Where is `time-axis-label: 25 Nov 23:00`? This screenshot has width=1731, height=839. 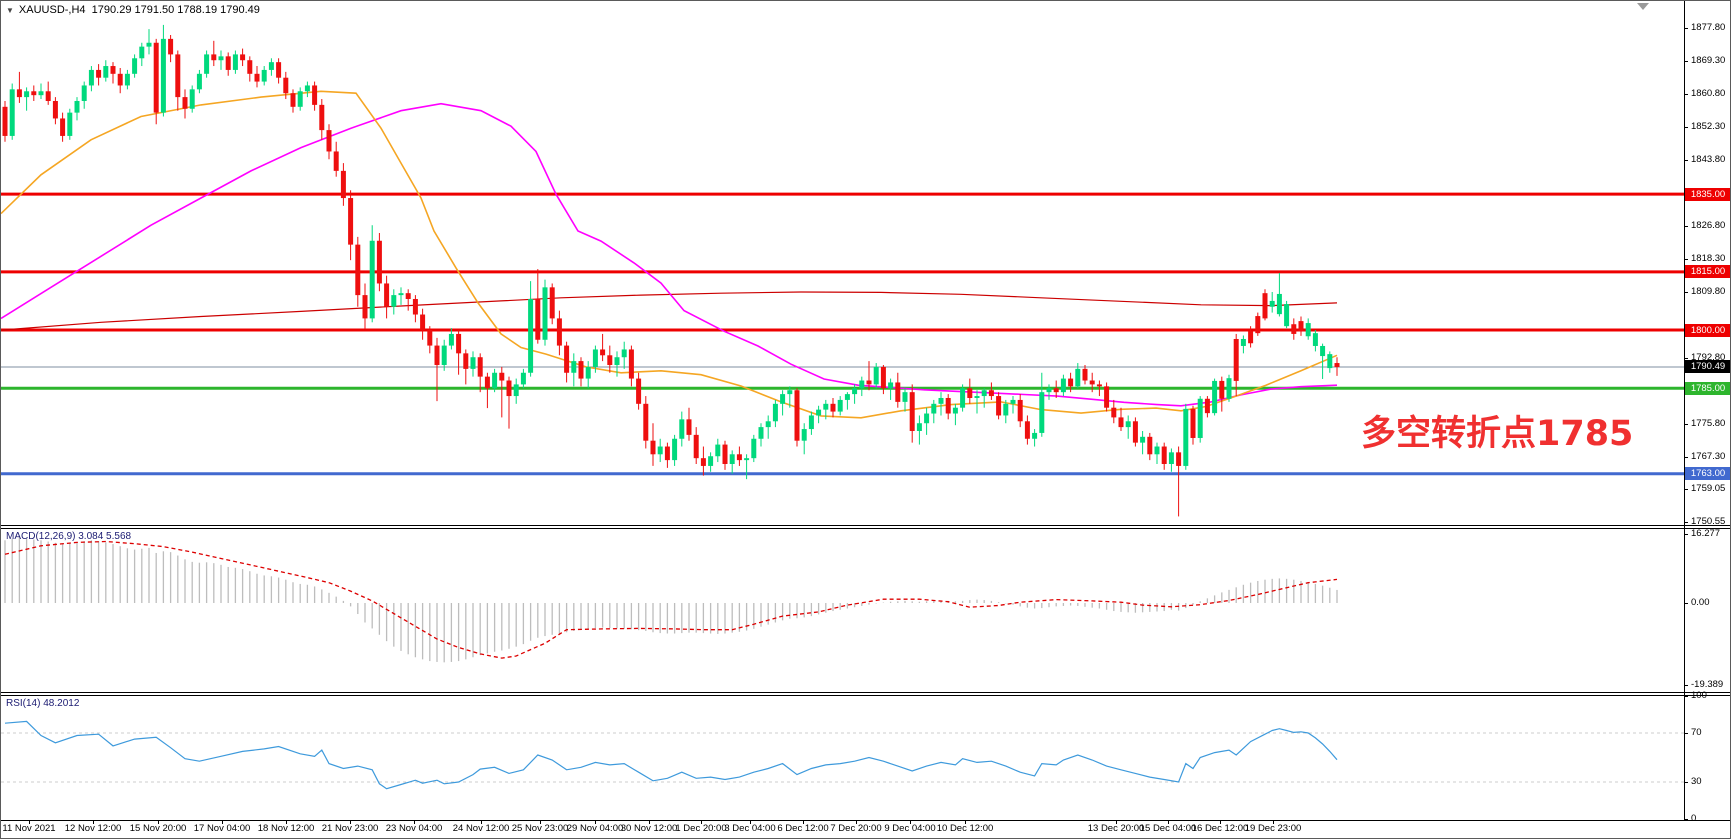 time-axis-label: 25 Nov 23:00 is located at coordinates (540, 828).